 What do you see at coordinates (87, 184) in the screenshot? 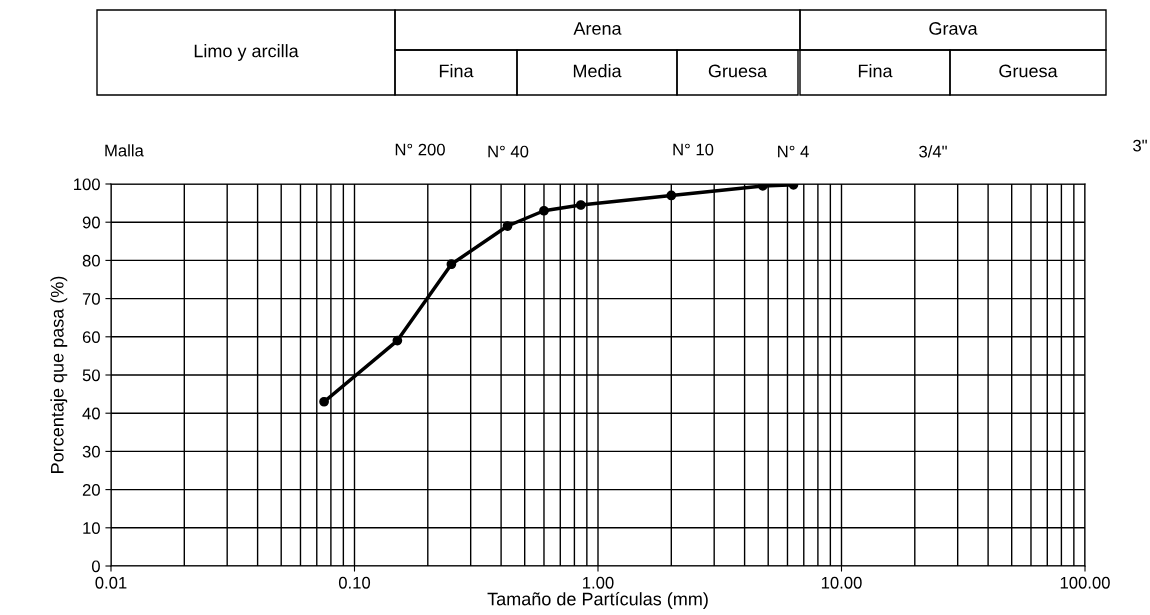
I see `y-tick-label: 100` at bounding box center [87, 184].